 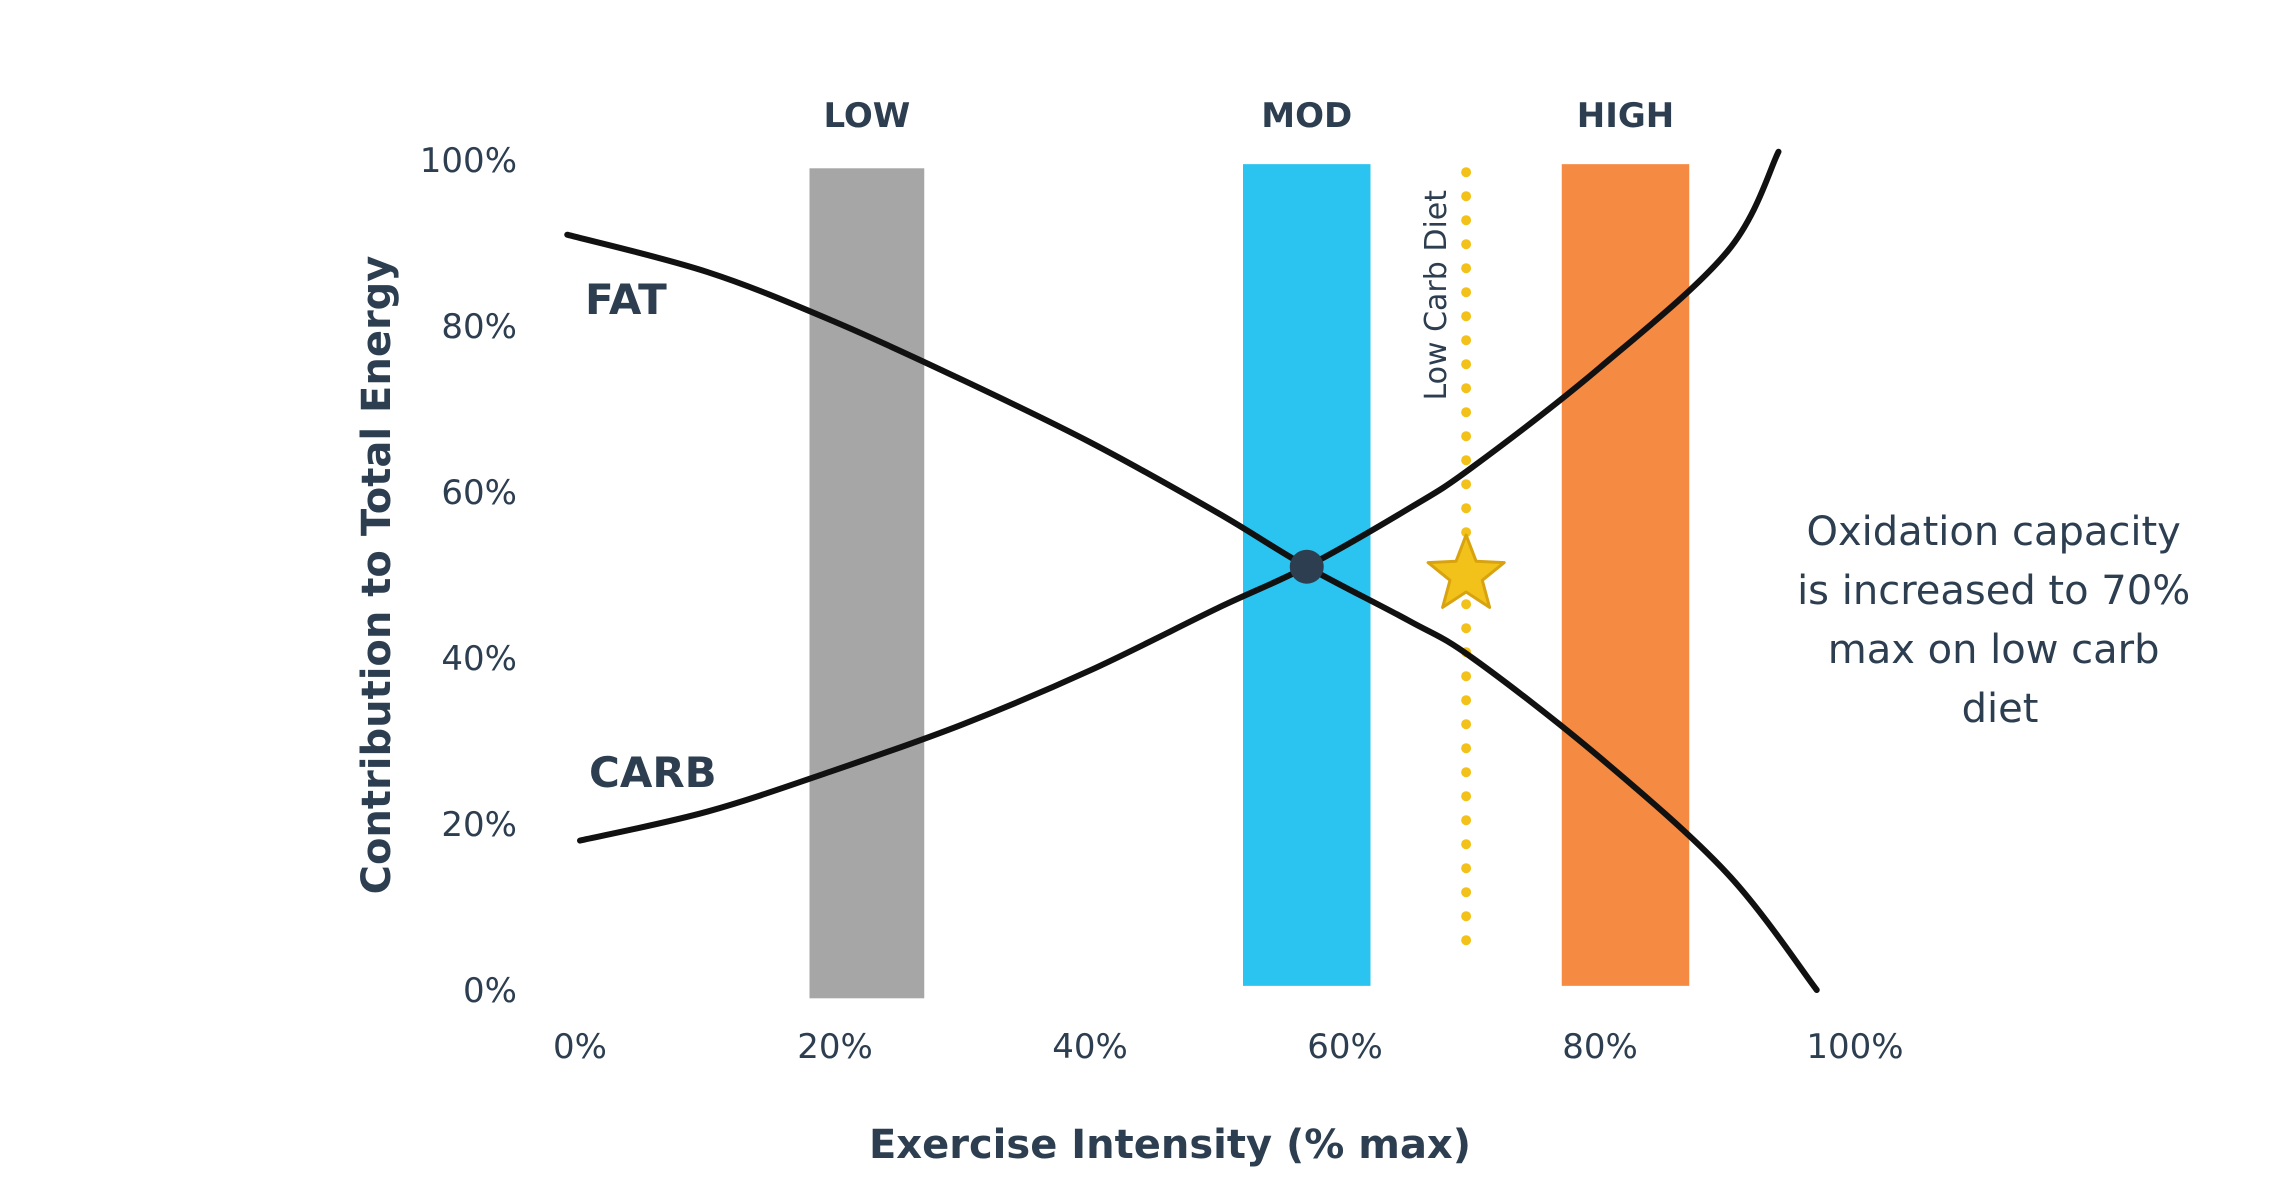 What do you see at coordinates (1170, 1145) in the screenshot?
I see `x-axis-title: Exercise Intensity (% max)` at bounding box center [1170, 1145].